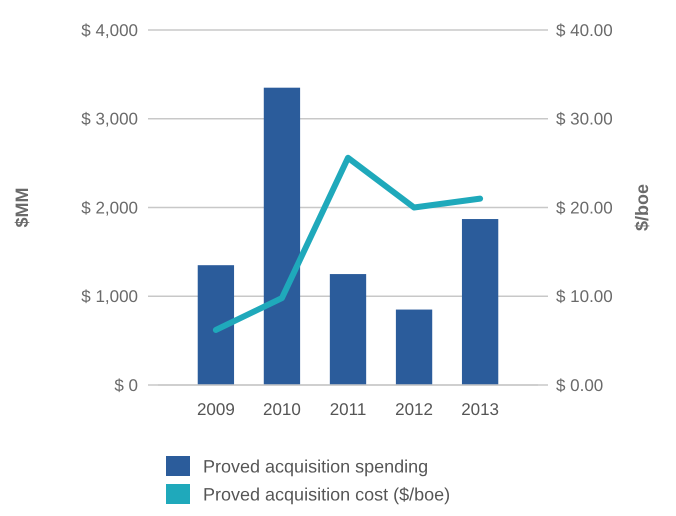 The width and height of the screenshot is (676, 516). Describe the element at coordinates (580, 385) in the screenshot. I see `y2-tick-label: $ 0.00` at that location.